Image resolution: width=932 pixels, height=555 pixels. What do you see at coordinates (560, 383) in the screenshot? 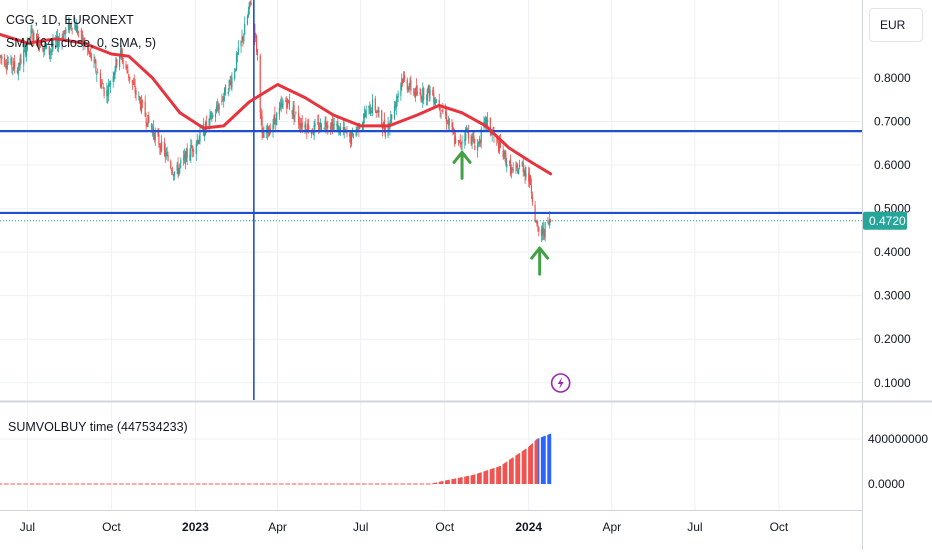
I see `lightning-icon` at bounding box center [560, 383].